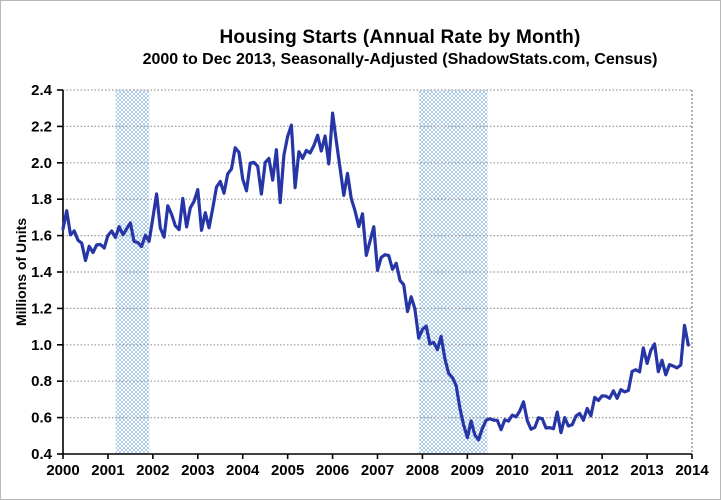  I want to click on y-tick-label: 0.8, so click(41, 381).